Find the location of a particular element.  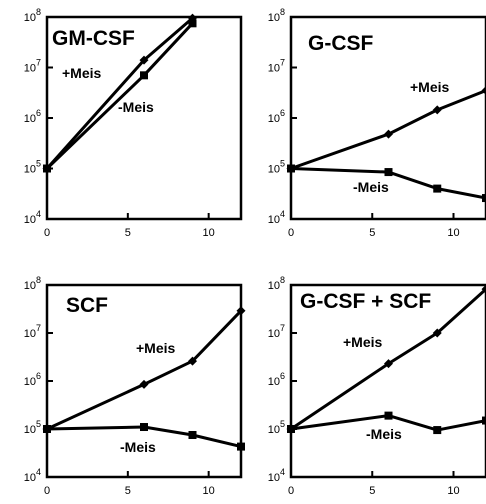

panel-title: SCF is located at coordinates (87, 305).